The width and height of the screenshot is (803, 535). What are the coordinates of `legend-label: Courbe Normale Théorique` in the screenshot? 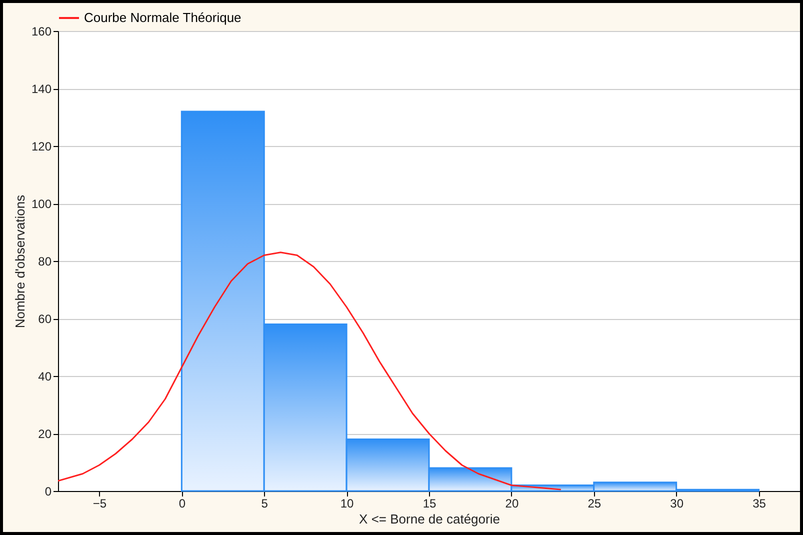 It's located at (163, 17).